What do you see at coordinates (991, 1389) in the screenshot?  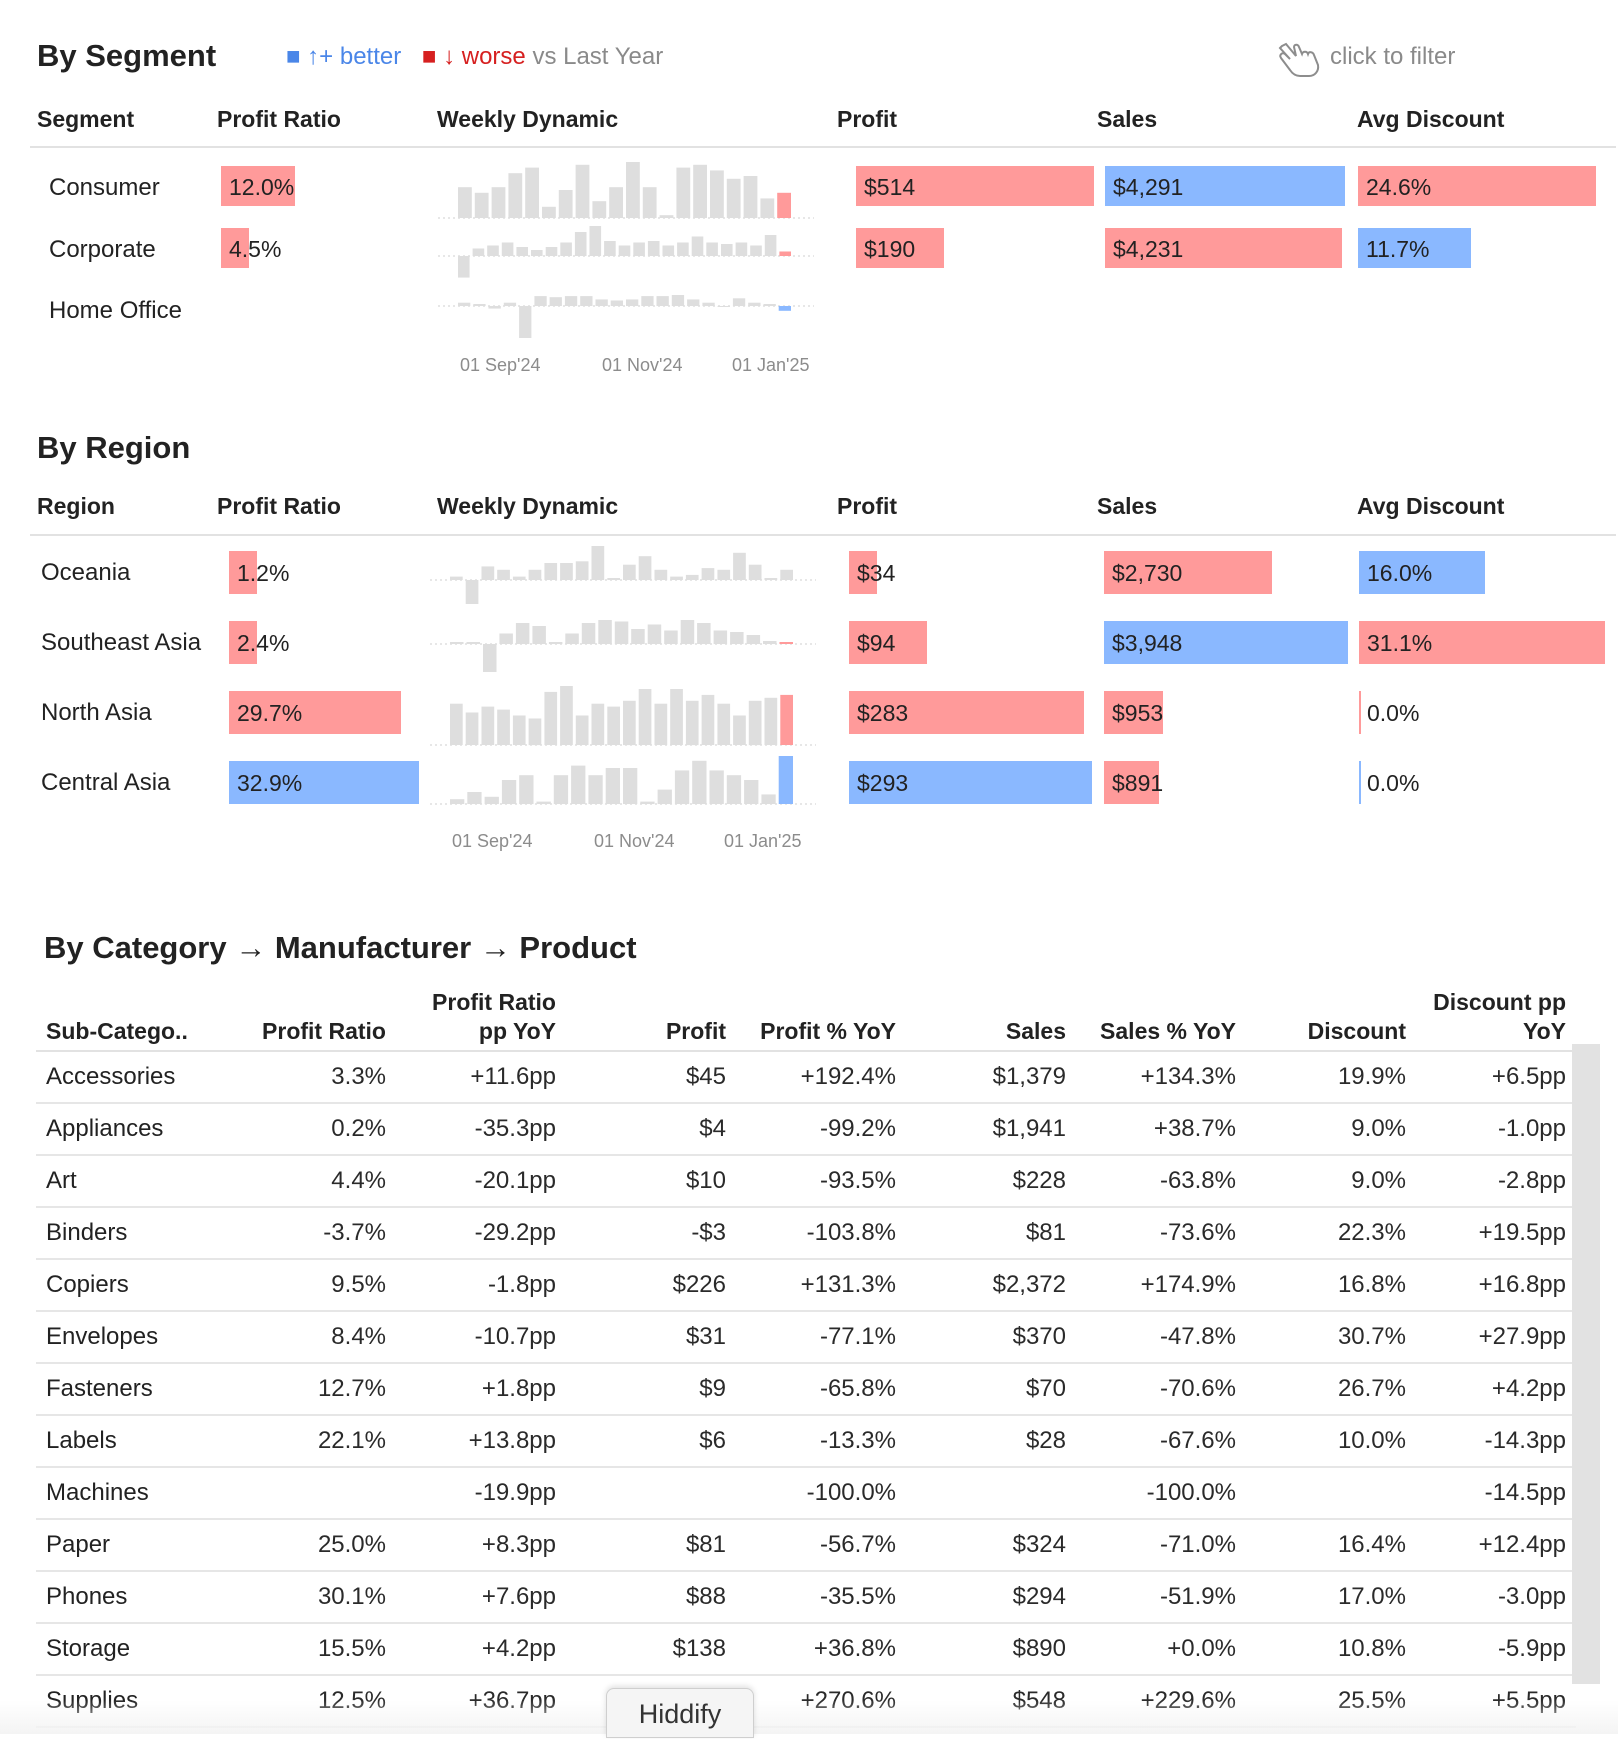 I see `cell-sales: $70` at bounding box center [991, 1389].